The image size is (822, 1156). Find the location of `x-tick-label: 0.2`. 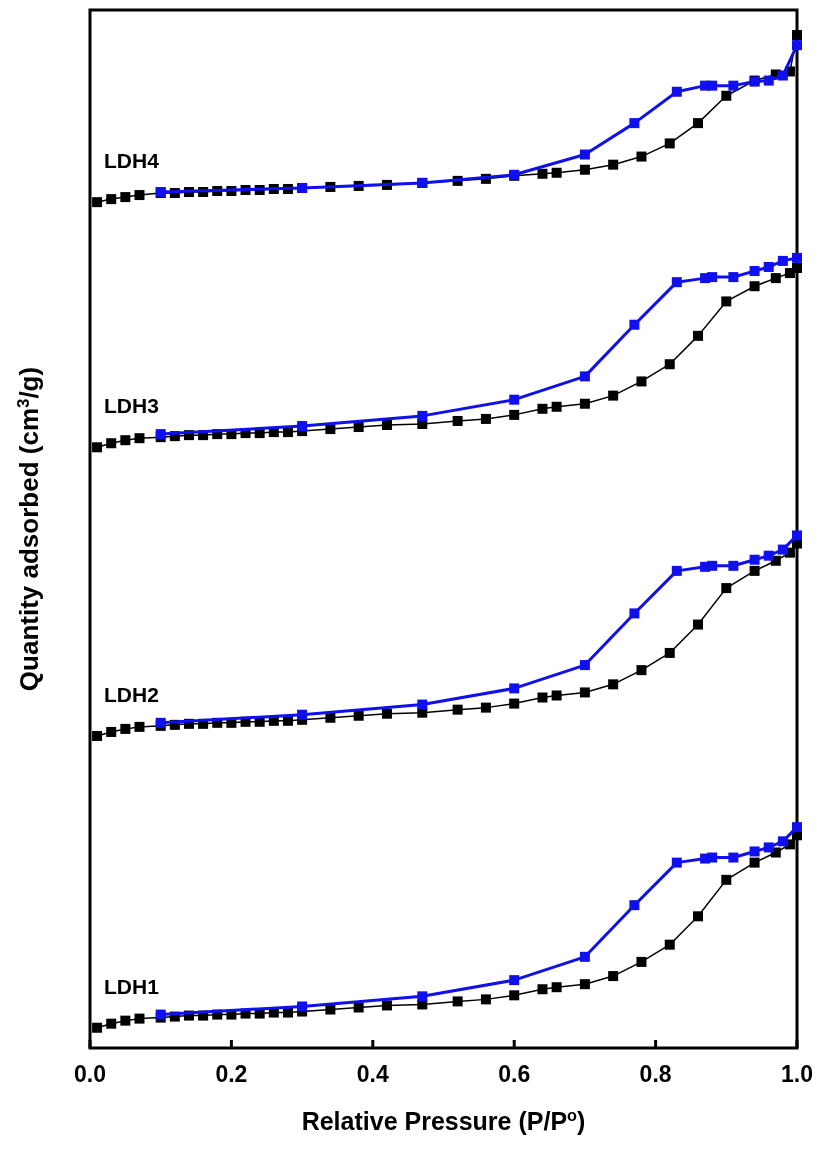

x-tick-label: 0.2 is located at coordinates (231, 1074).